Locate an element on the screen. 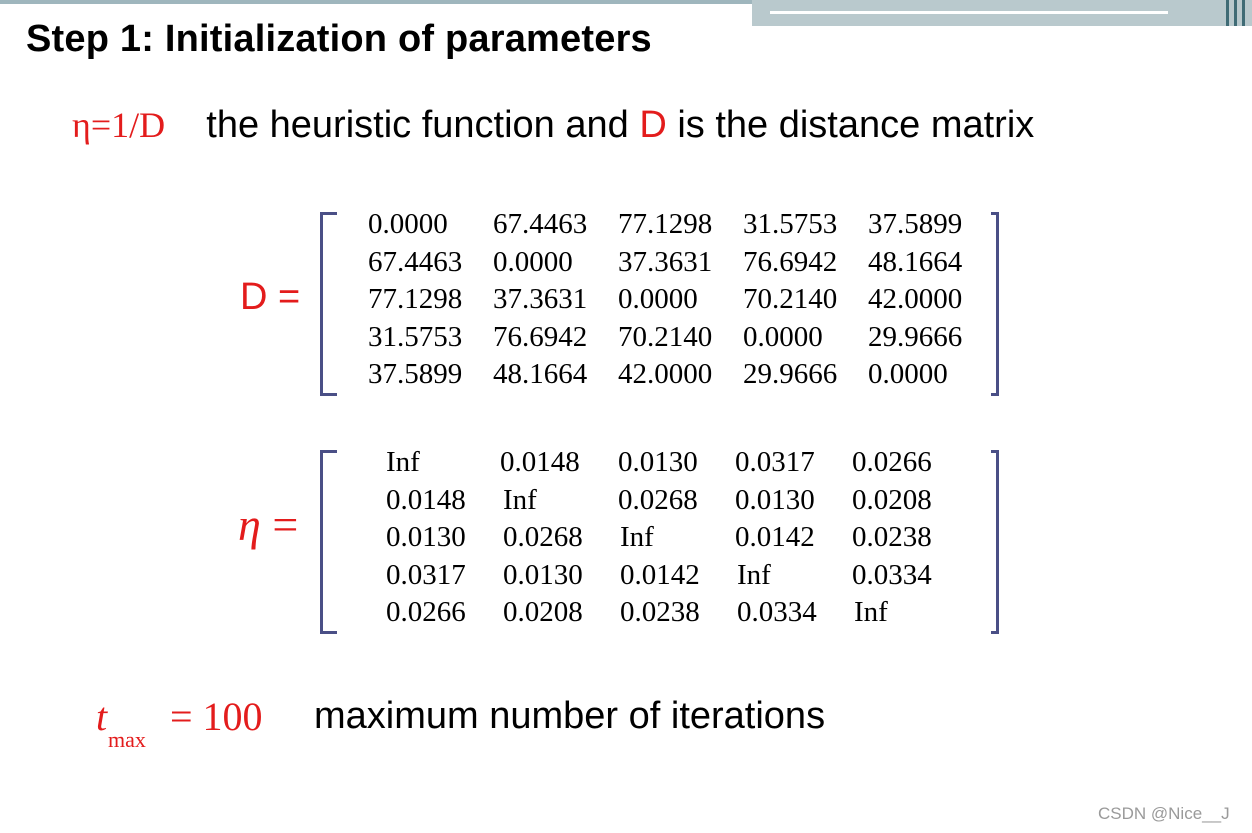 This screenshot has width=1252, height=833. top-right-highlight is located at coordinates (969, 12).